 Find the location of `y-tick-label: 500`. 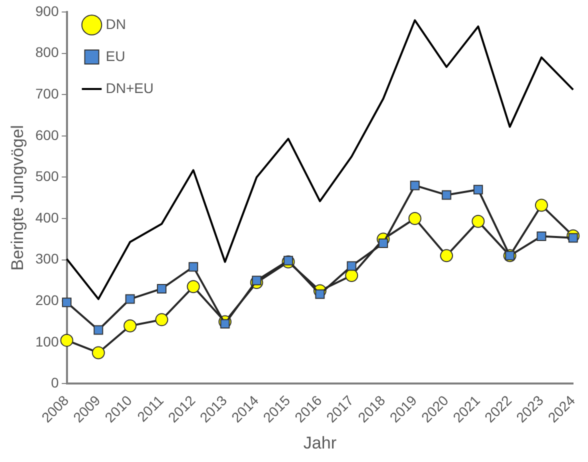

y-tick-label: 500 is located at coordinates (47, 176).